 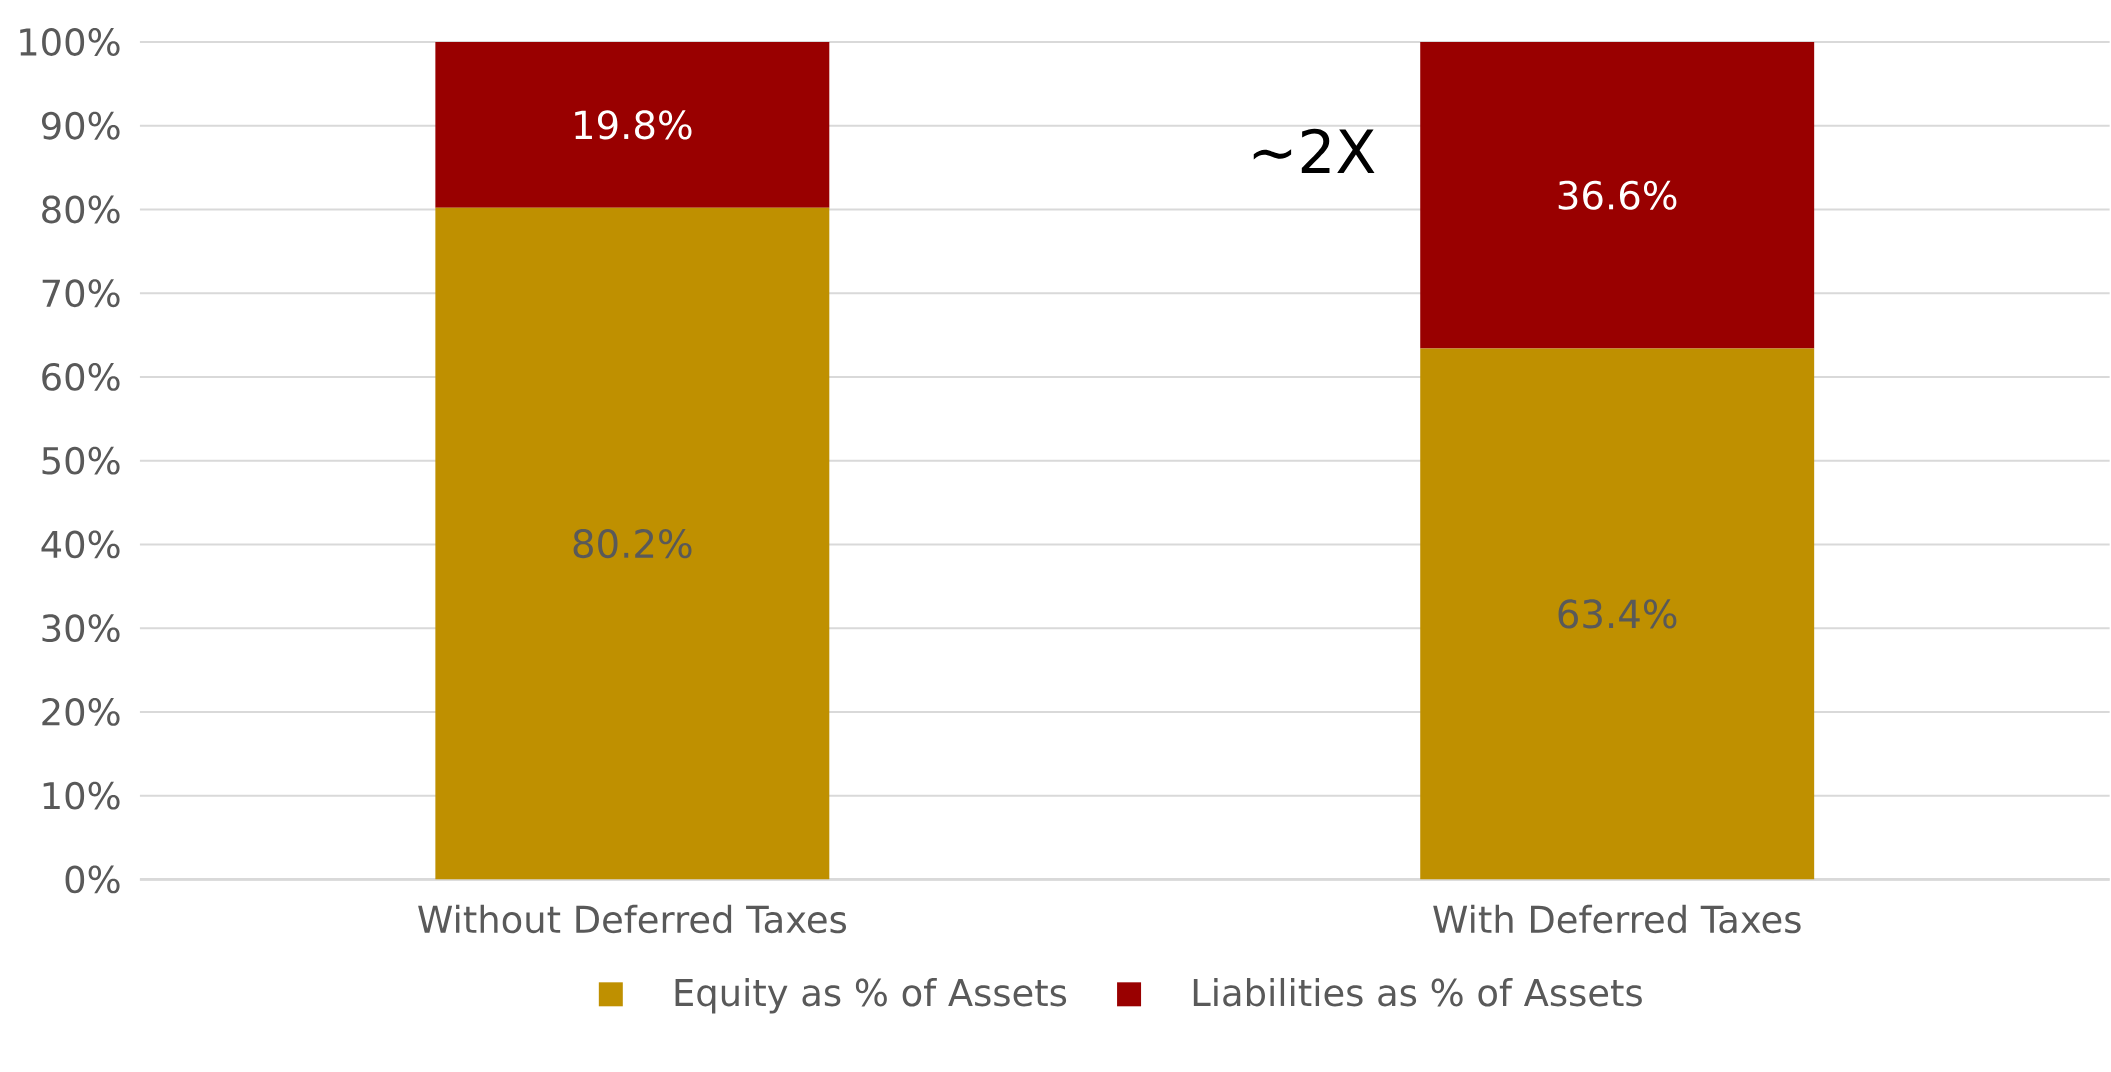 I want to click on y-tick-label: 60%, so click(x=81, y=376).